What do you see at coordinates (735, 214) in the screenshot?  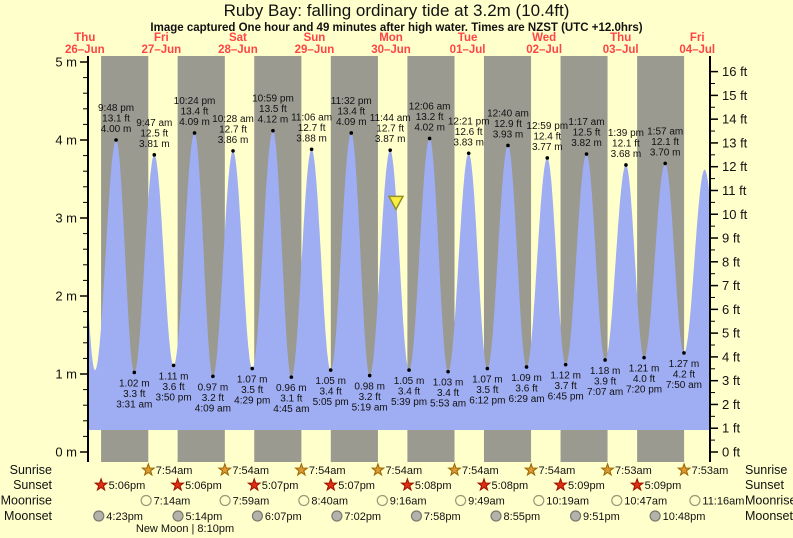 I see `right-axis-tick-label: 10 ft` at bounding box center [735, 214].